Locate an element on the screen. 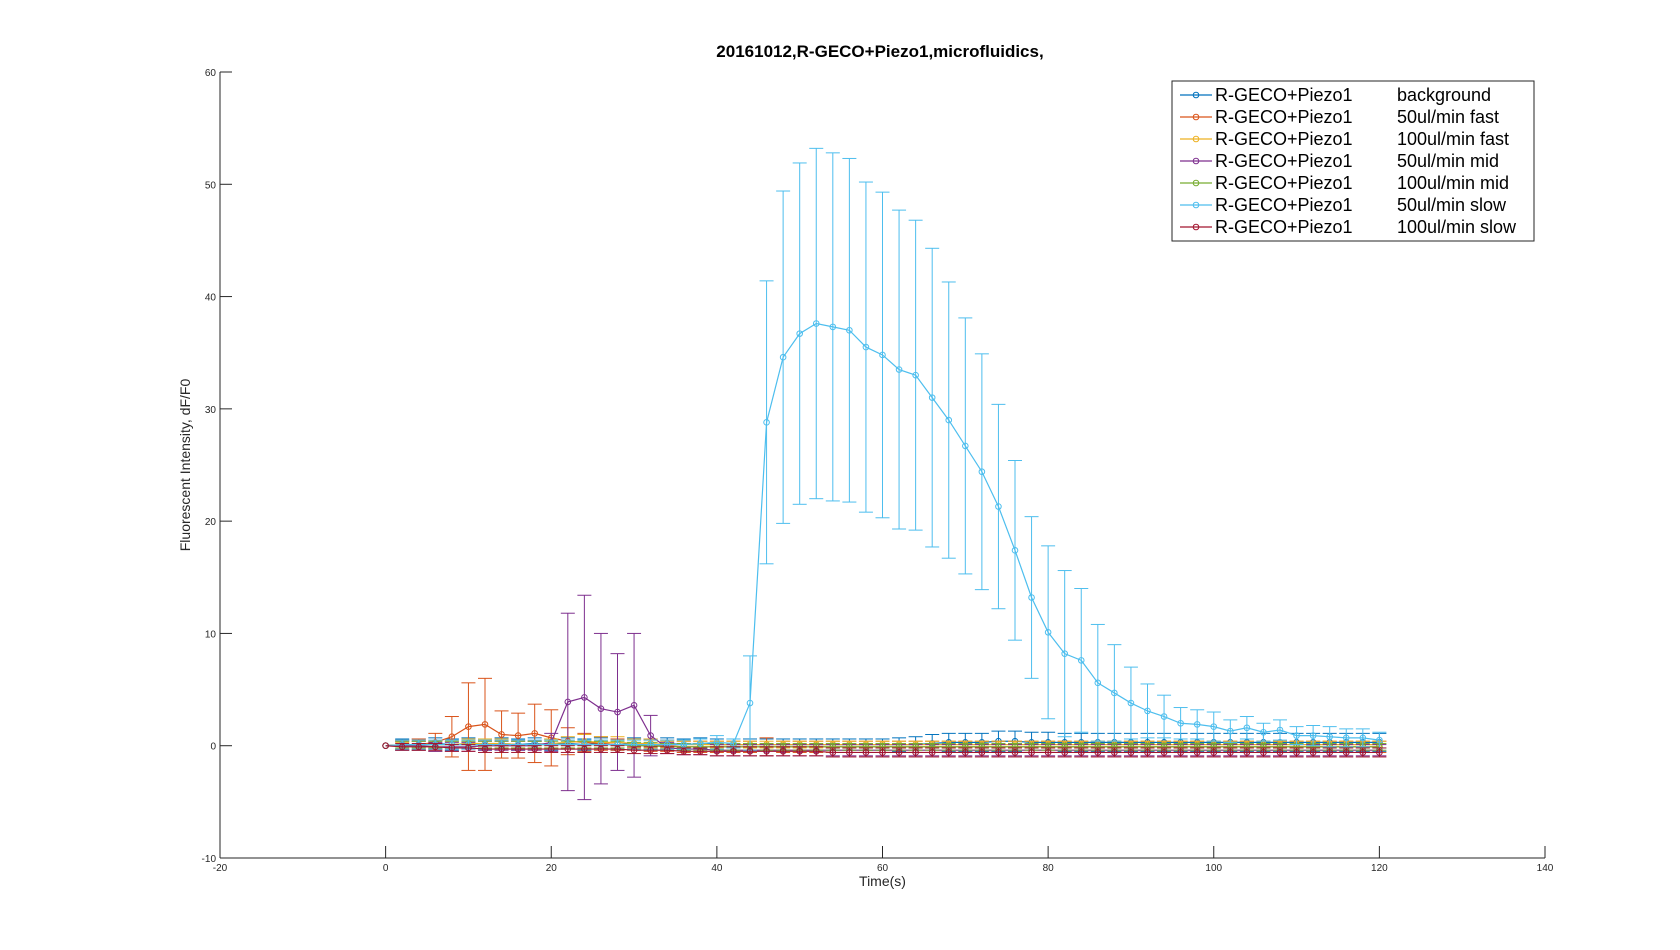 The width and height of the screenshot is (1680, 950). x-tick-label: -20 is located at coordinates (220, 868).